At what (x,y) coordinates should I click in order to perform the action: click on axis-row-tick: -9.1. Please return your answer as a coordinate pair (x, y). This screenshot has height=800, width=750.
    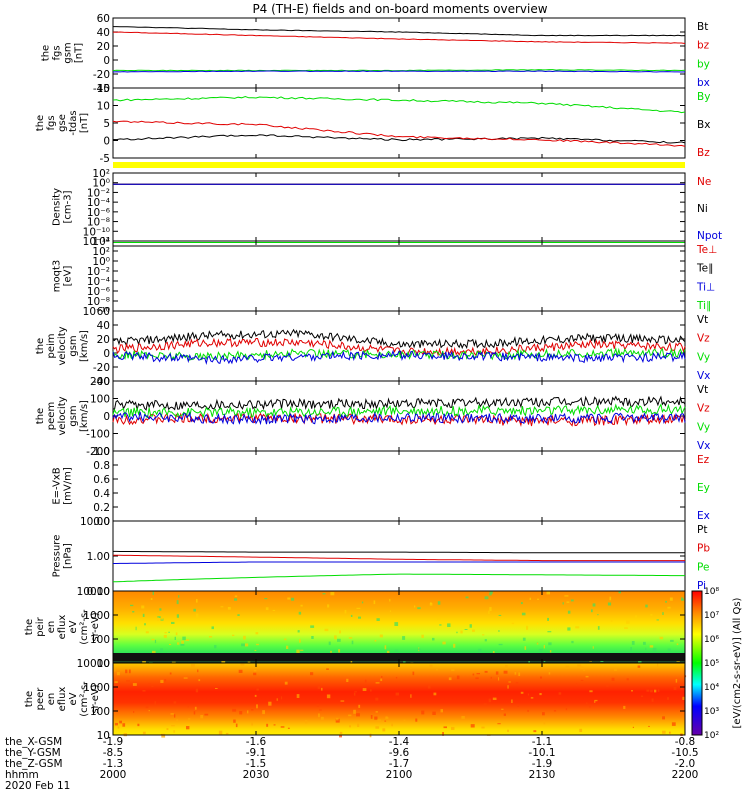
    Looking at the image, I should click on (256, 753).